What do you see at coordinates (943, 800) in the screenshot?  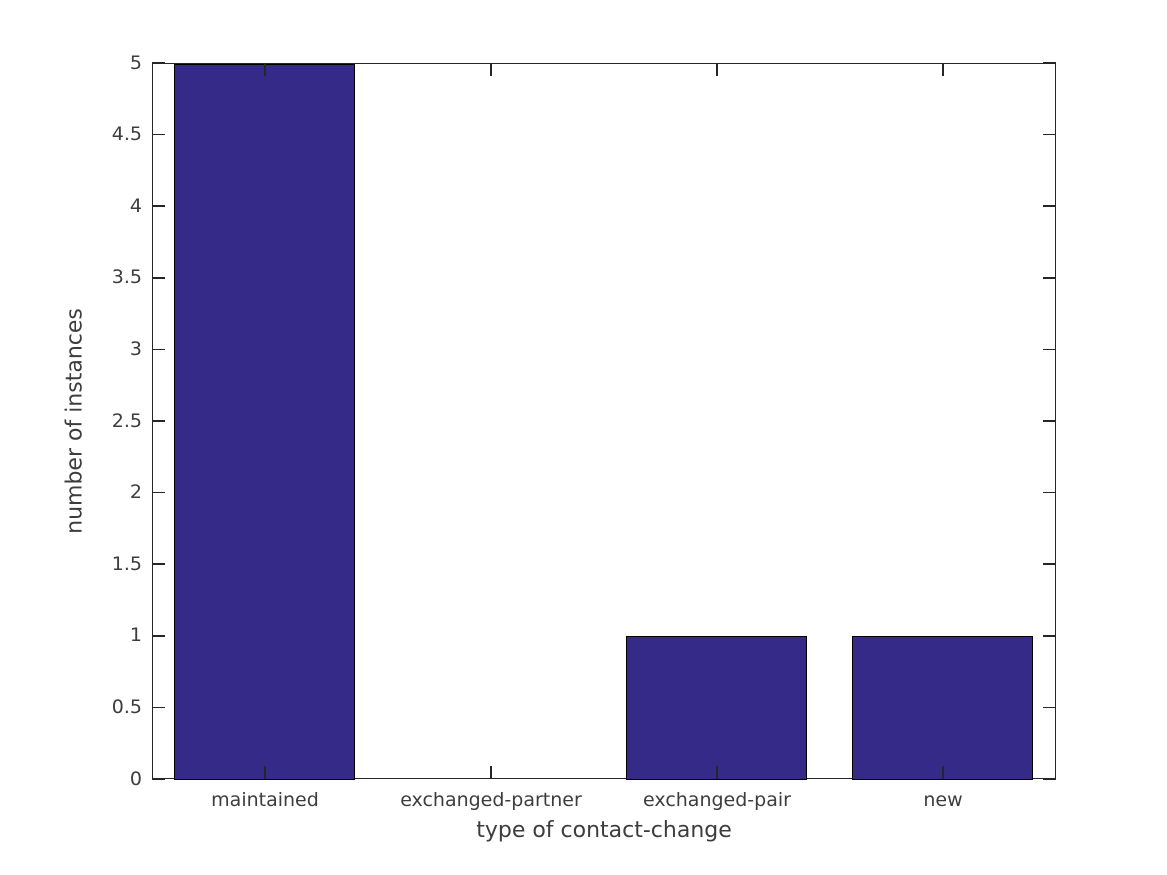 I see `x-tick-label-new: new` at bounding box center [943, 800].